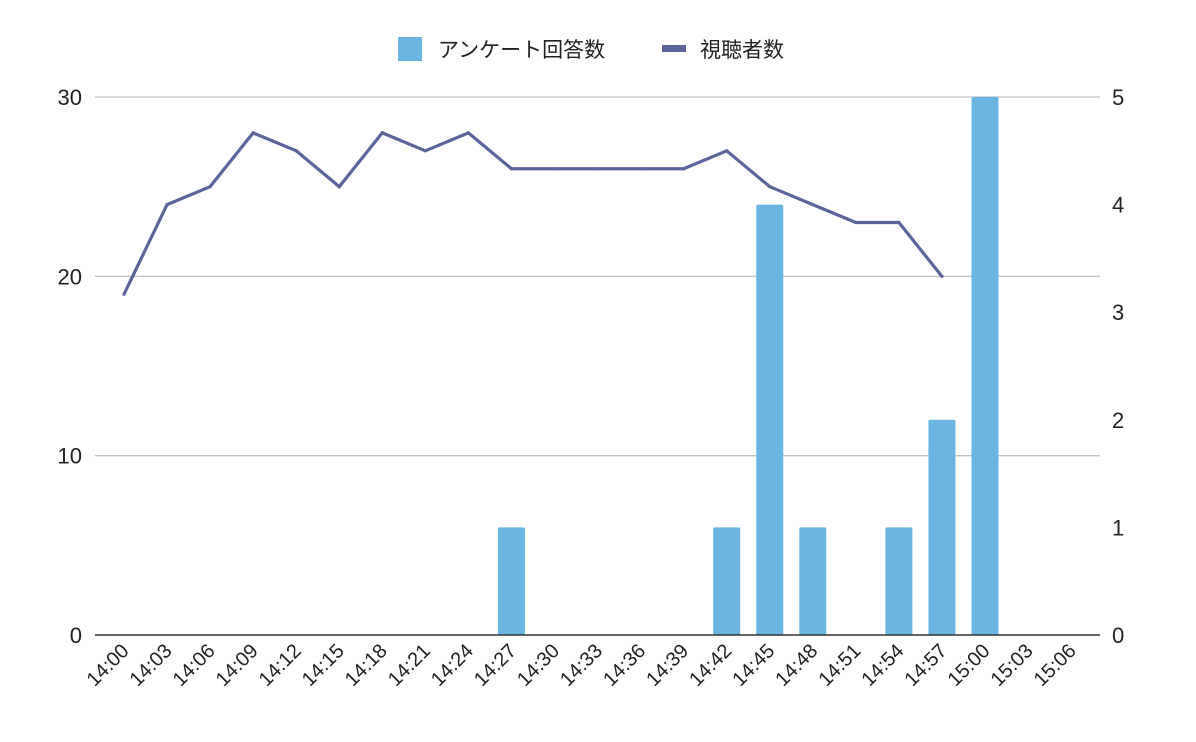 This screenshot has height=742, width=1196. Describe the element at coordinates (452, 665) in the screenshot. I see `x-tick-1424: 14:24` at that location.